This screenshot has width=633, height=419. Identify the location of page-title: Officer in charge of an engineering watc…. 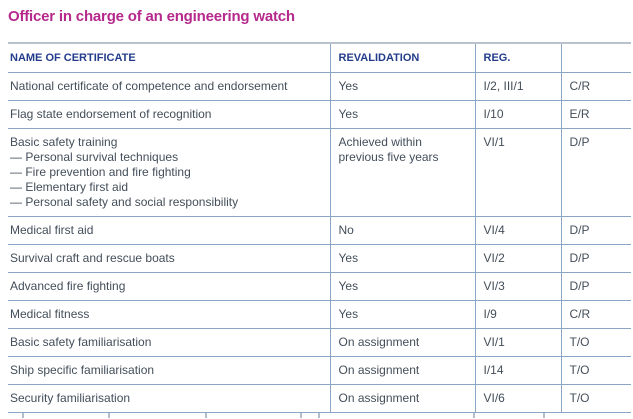
(151, 16).